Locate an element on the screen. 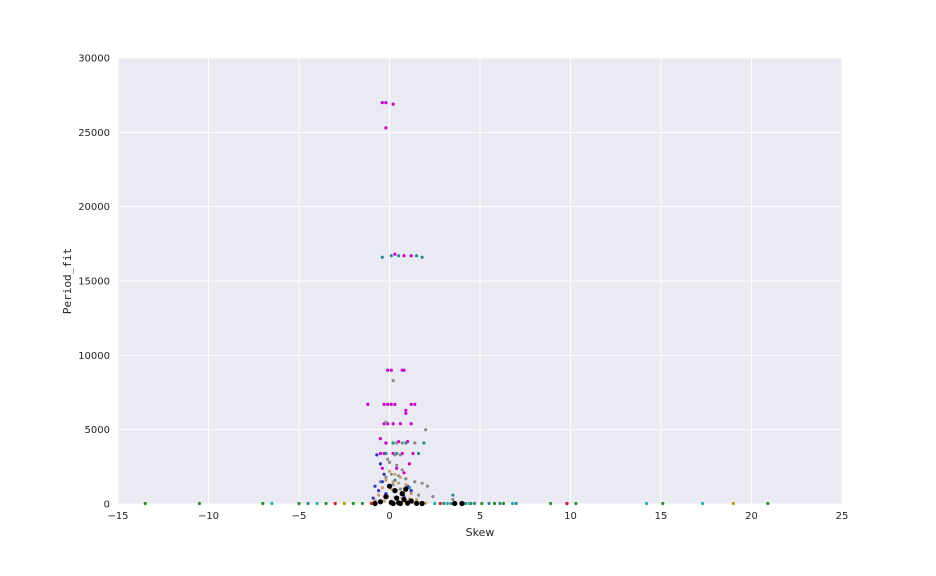  x-tick-label: 10 is located at coordinates (570, 516).